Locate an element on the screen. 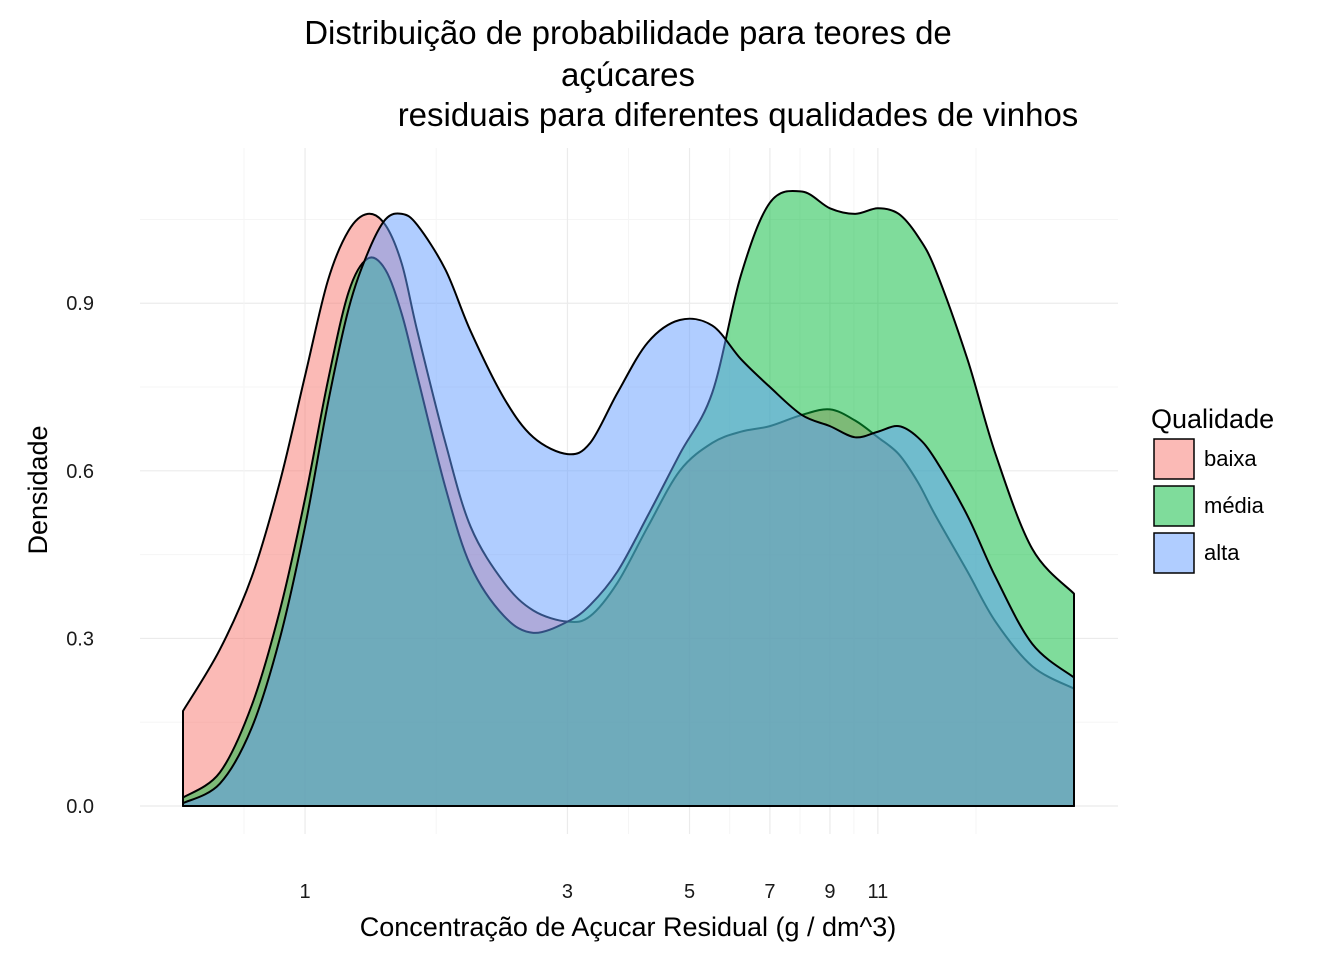  legend-title: Qualidade is located at coordinates (1212, 419).